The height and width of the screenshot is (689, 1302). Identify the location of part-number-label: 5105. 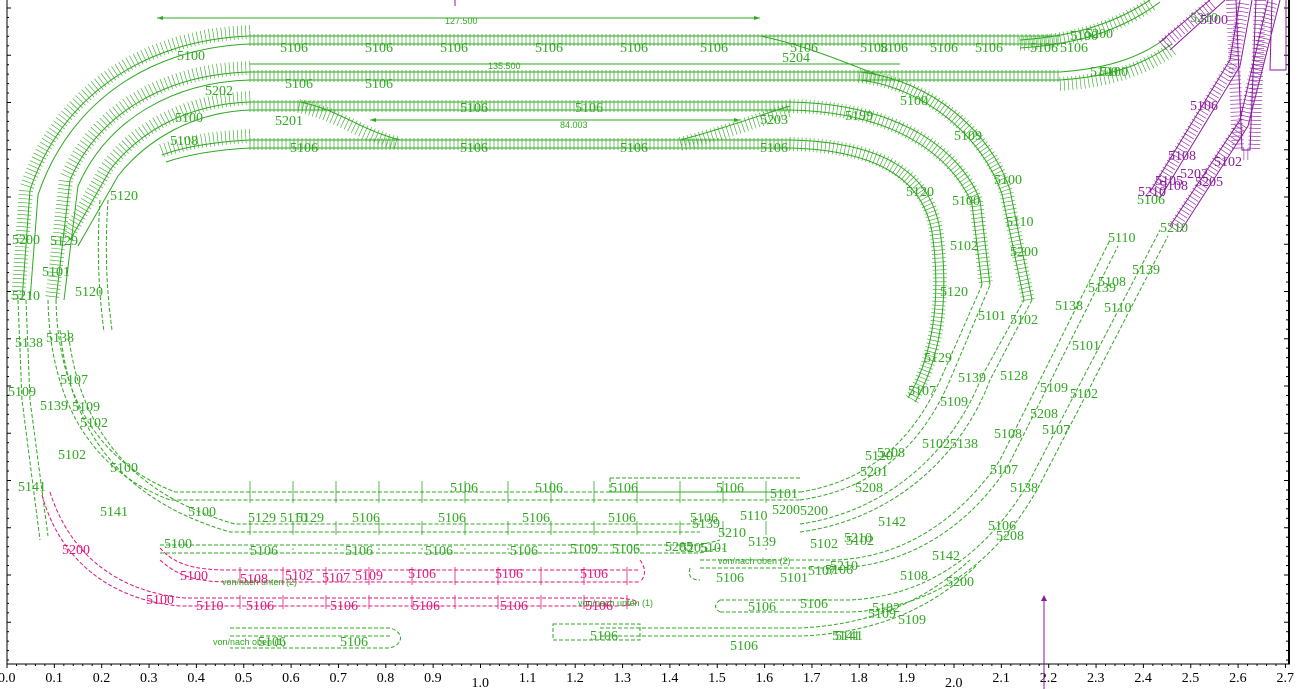
(1169, 181).